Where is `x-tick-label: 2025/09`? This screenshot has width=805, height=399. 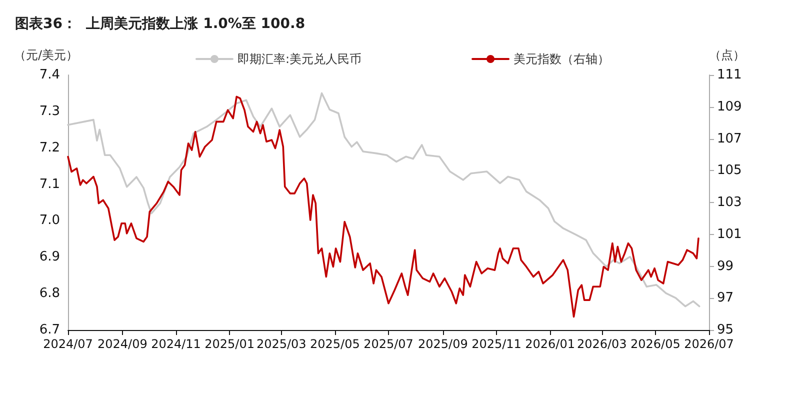
x-tick-label: 2025/09 is located at coordinates (443, 344).